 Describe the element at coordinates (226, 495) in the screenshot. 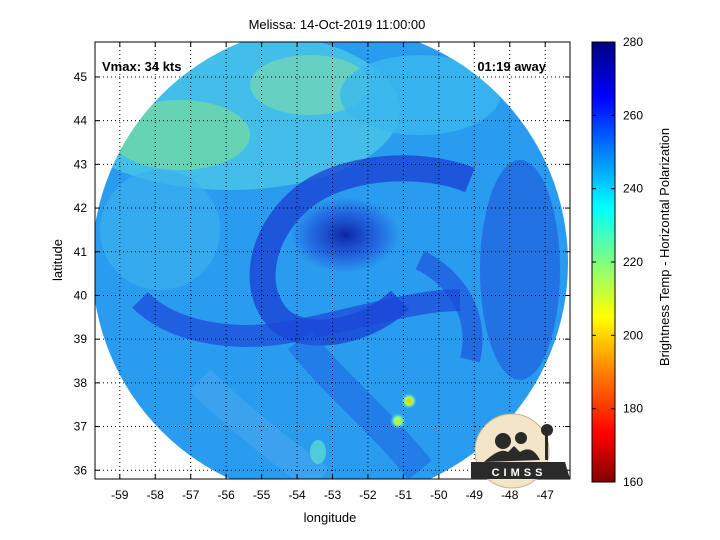

I see `x-tick-label: -56` at that location.